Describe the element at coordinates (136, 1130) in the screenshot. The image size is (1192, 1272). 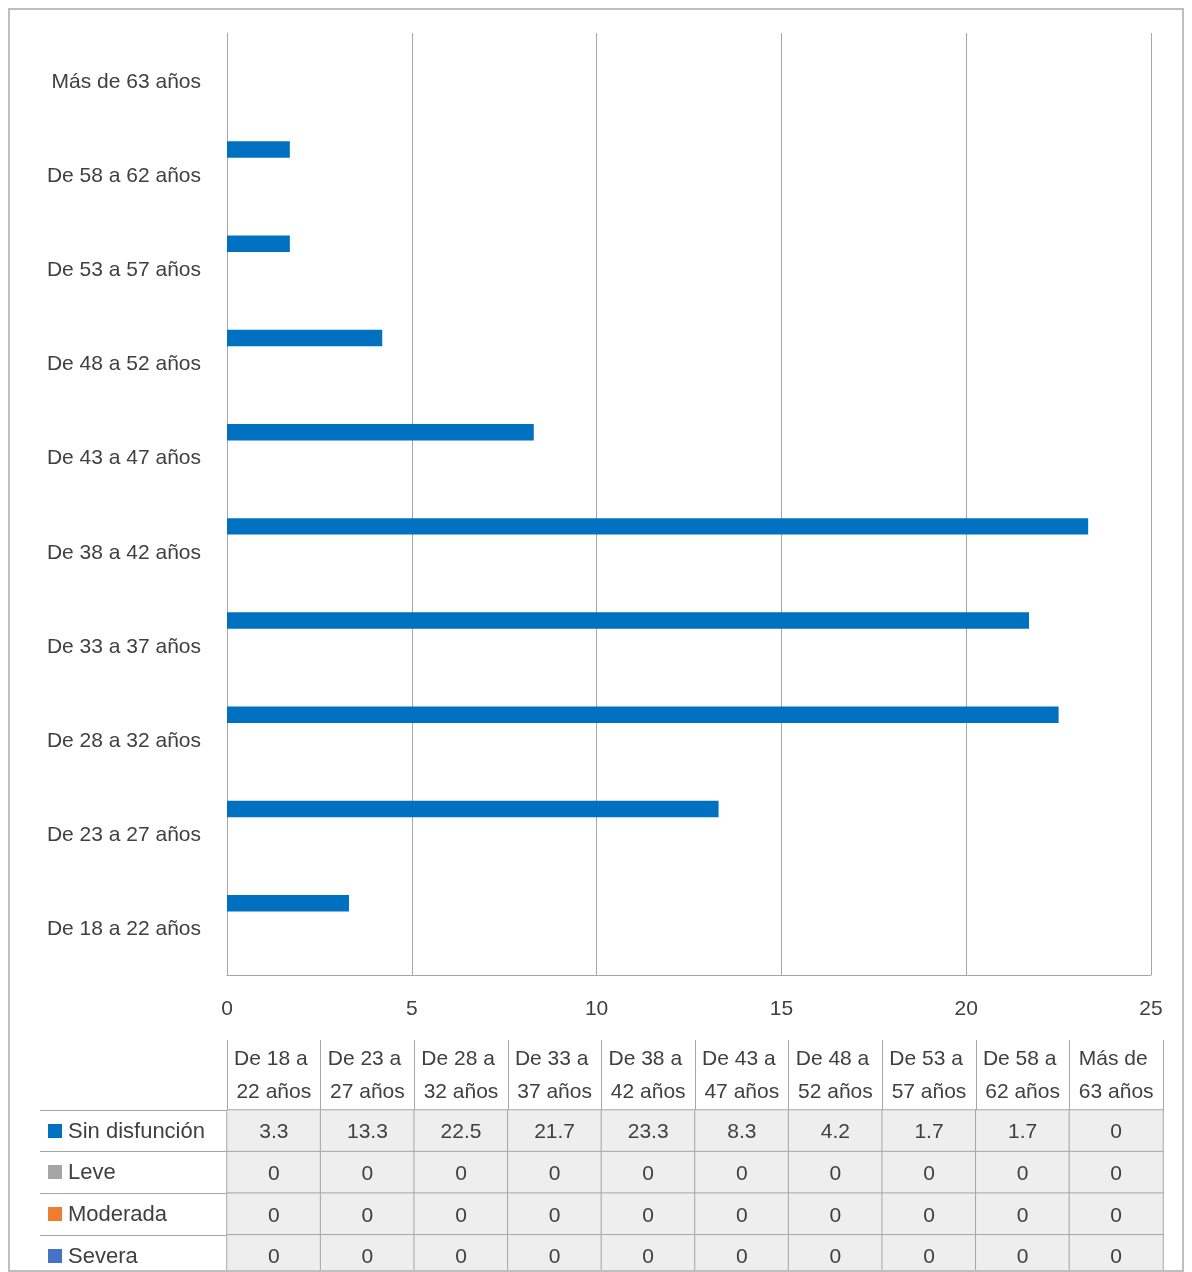
I see `legend-label: Sin disfunción` at that location.